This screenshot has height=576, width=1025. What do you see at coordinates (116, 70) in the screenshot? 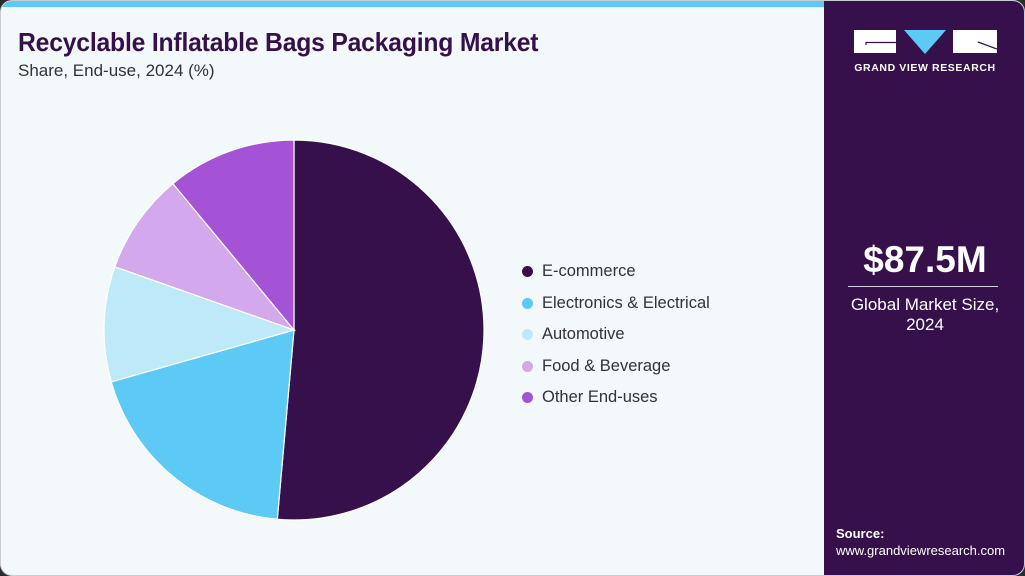
I see `chart-subtitle: Share, End-use, 2024 (%)` at bounding box center [116, 70].